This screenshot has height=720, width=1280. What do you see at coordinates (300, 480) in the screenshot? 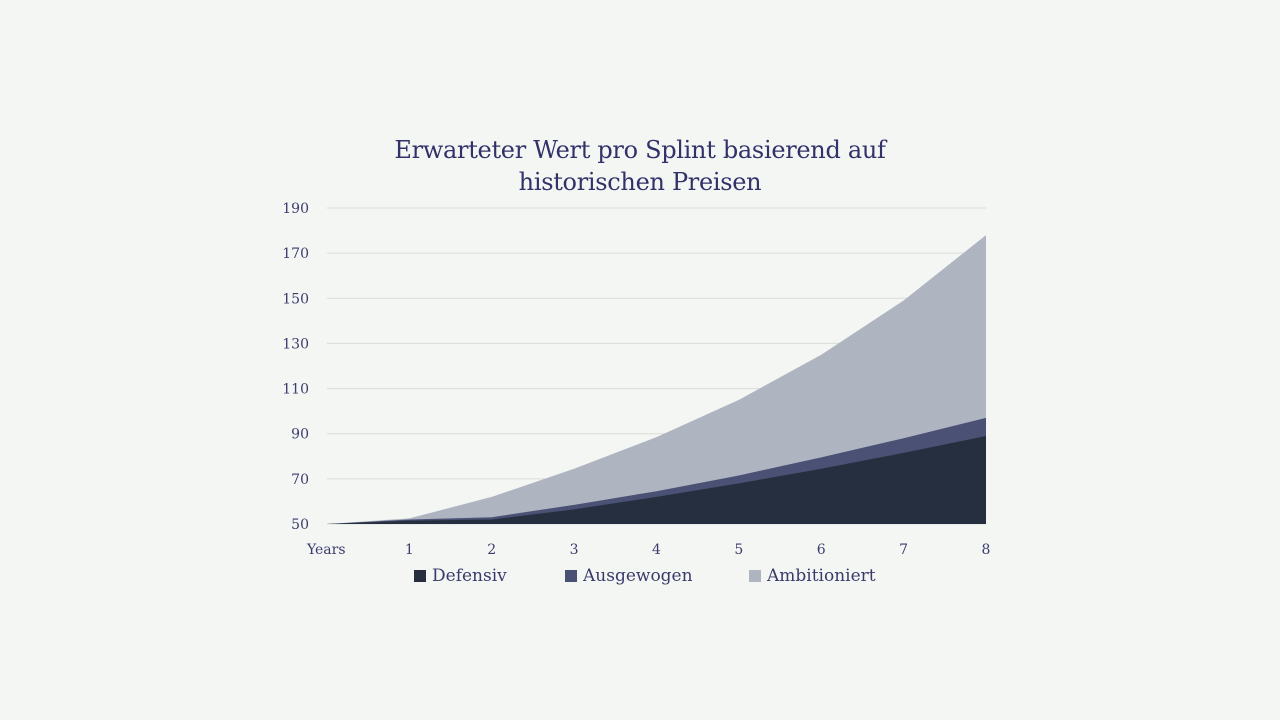
I see `y-tick-label-70: 70` at bounding box center [300, 480].